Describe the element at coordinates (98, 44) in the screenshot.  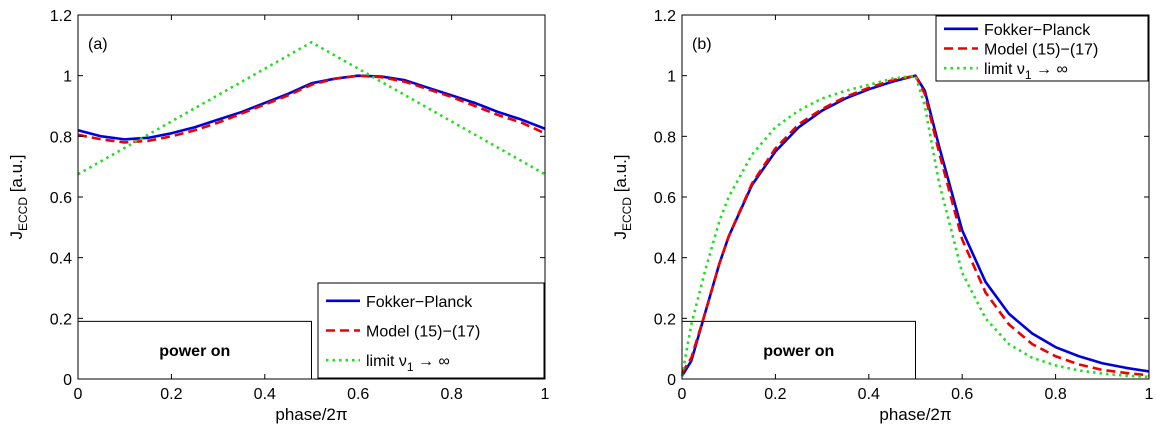
I see `panel-label: (a)` at that location.